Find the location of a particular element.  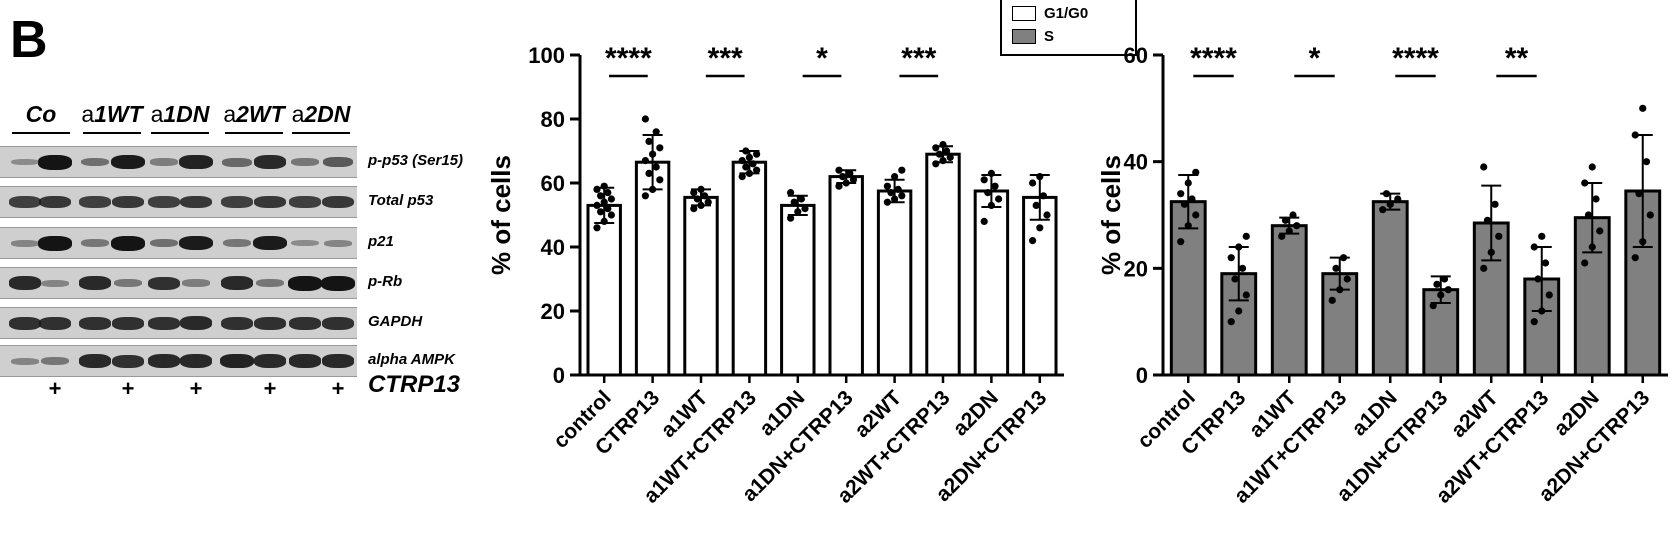

significance-label: * is located at coordinates (822, 58).